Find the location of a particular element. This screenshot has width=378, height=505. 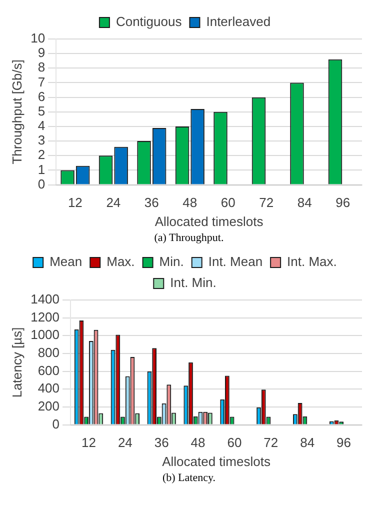

text: (a) Throughput. is located at coordinates (189, 238).